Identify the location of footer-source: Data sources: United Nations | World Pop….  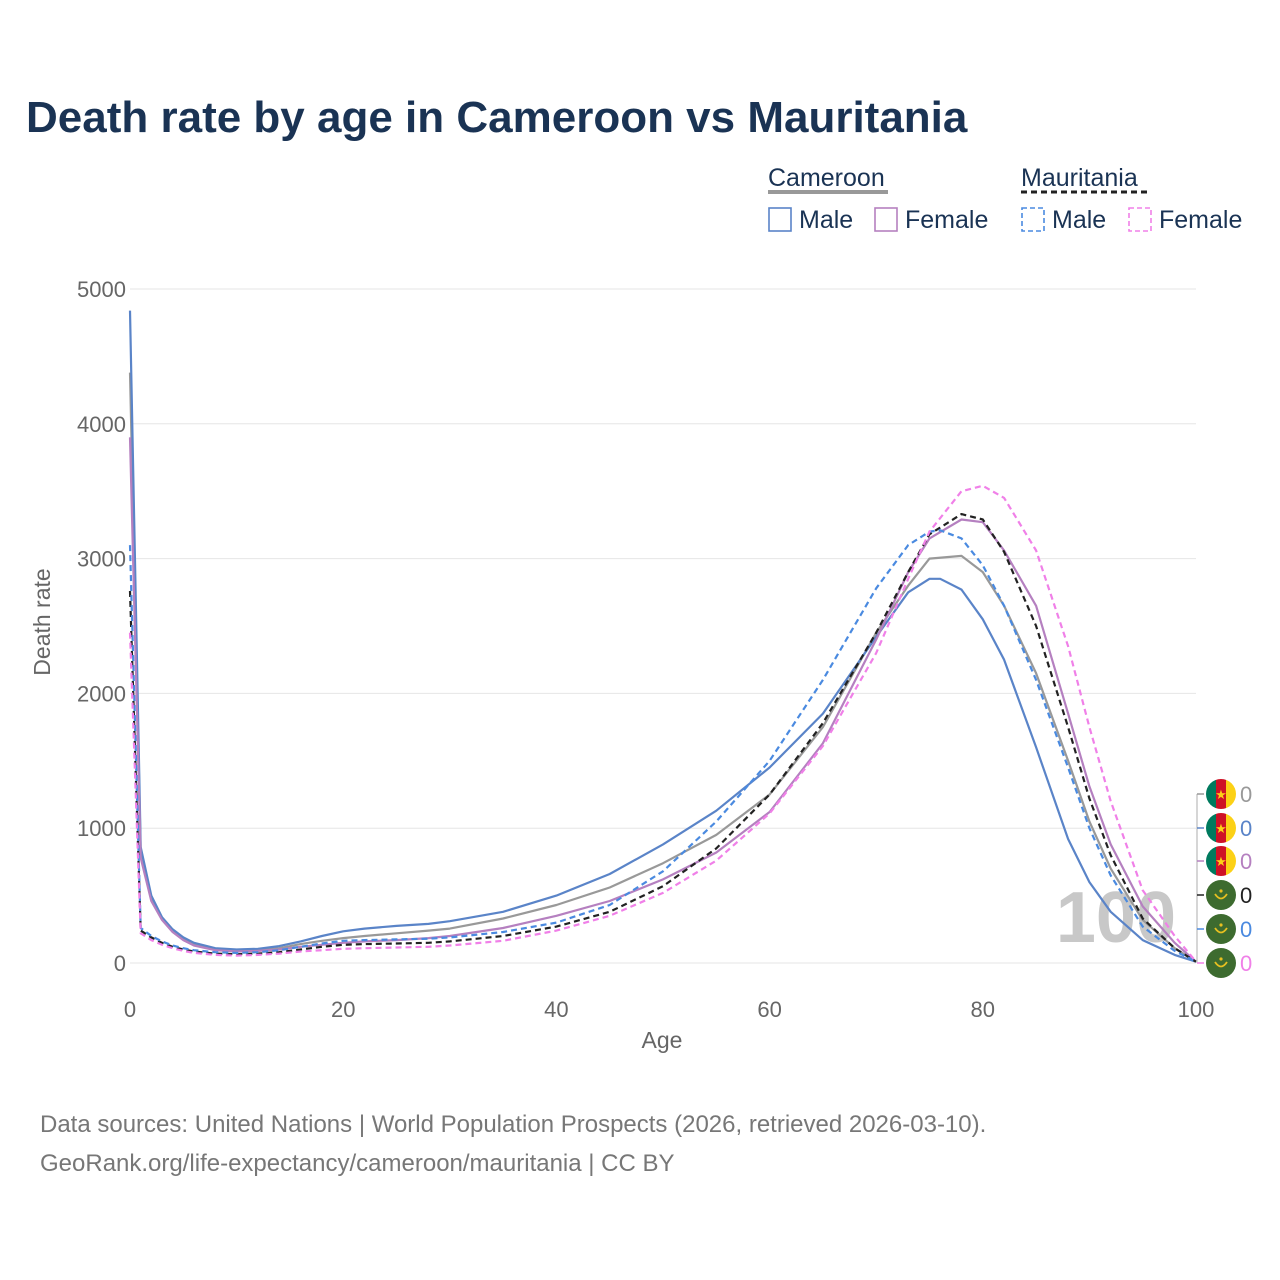
(513, 1124).